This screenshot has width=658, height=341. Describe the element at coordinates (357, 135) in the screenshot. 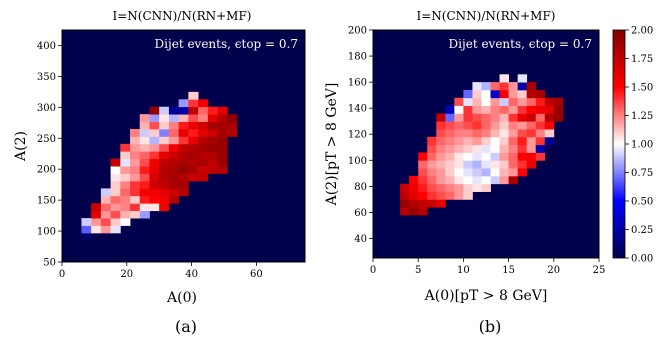

I see `panel-b-ytick-label: 120` at that location.